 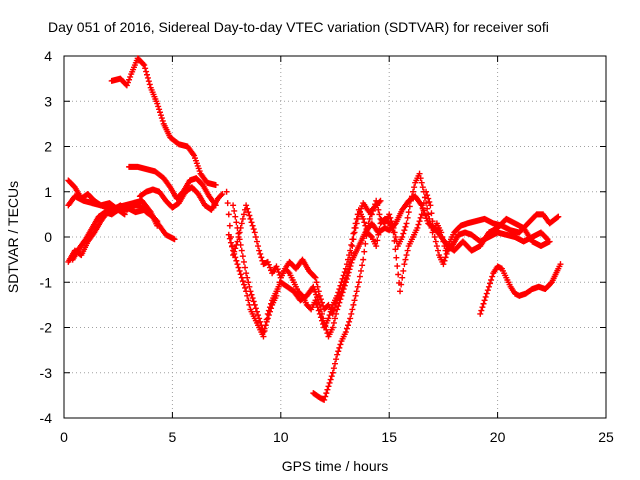 What do you see at coordinates (48, 147) in the screenshot?
I see `y-tick-label: 2` at bounding box center [48, 147].